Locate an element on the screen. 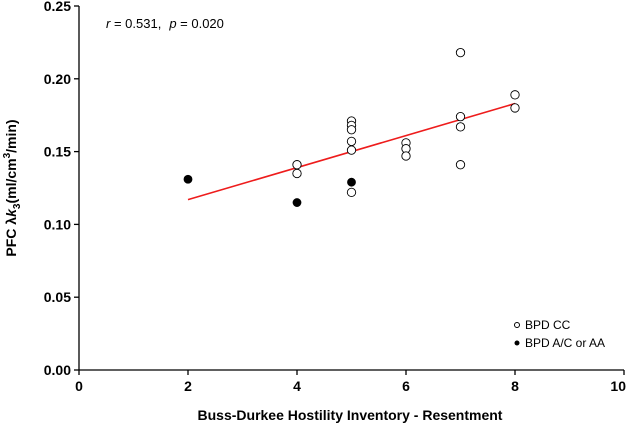  r-value: = 0.531, is located at coordinates (135, 23).